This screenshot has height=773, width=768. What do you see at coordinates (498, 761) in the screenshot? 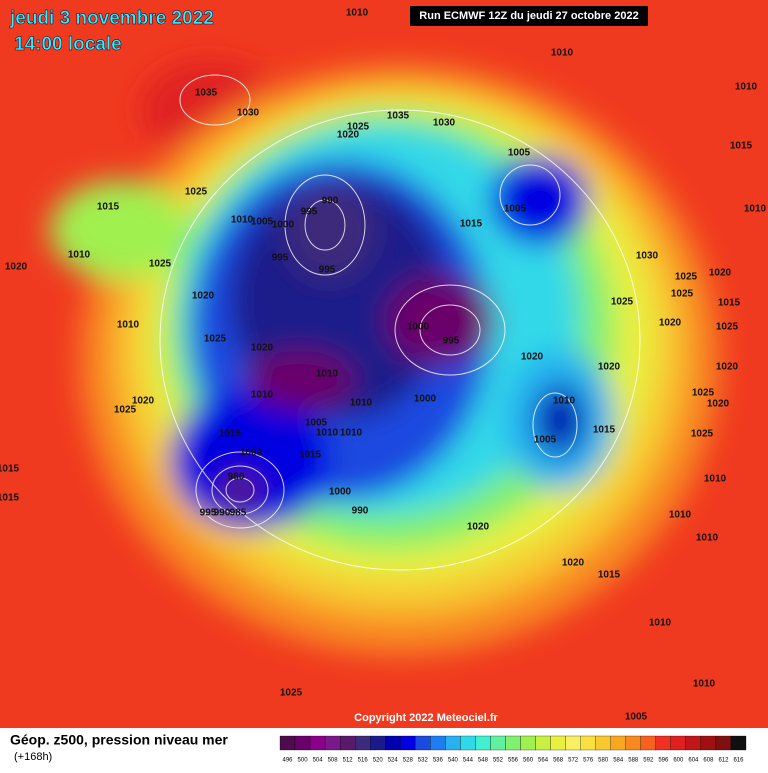
I see `colorbar-label: 552` at bounding box center [498, 761].